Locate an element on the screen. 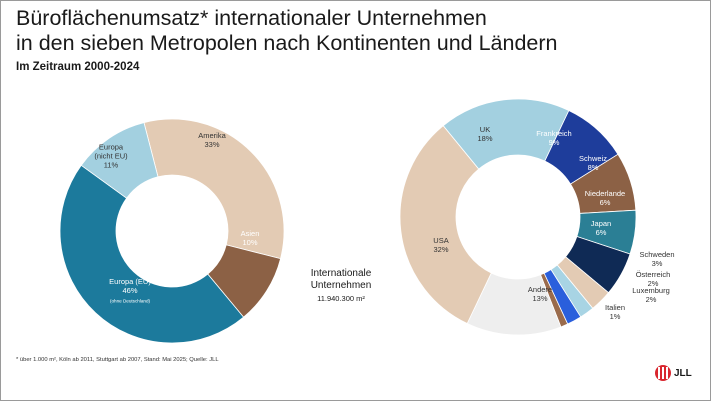 This screenshot has height=401, width=711. logo-text: JLL is located at coordinates (683, 373).